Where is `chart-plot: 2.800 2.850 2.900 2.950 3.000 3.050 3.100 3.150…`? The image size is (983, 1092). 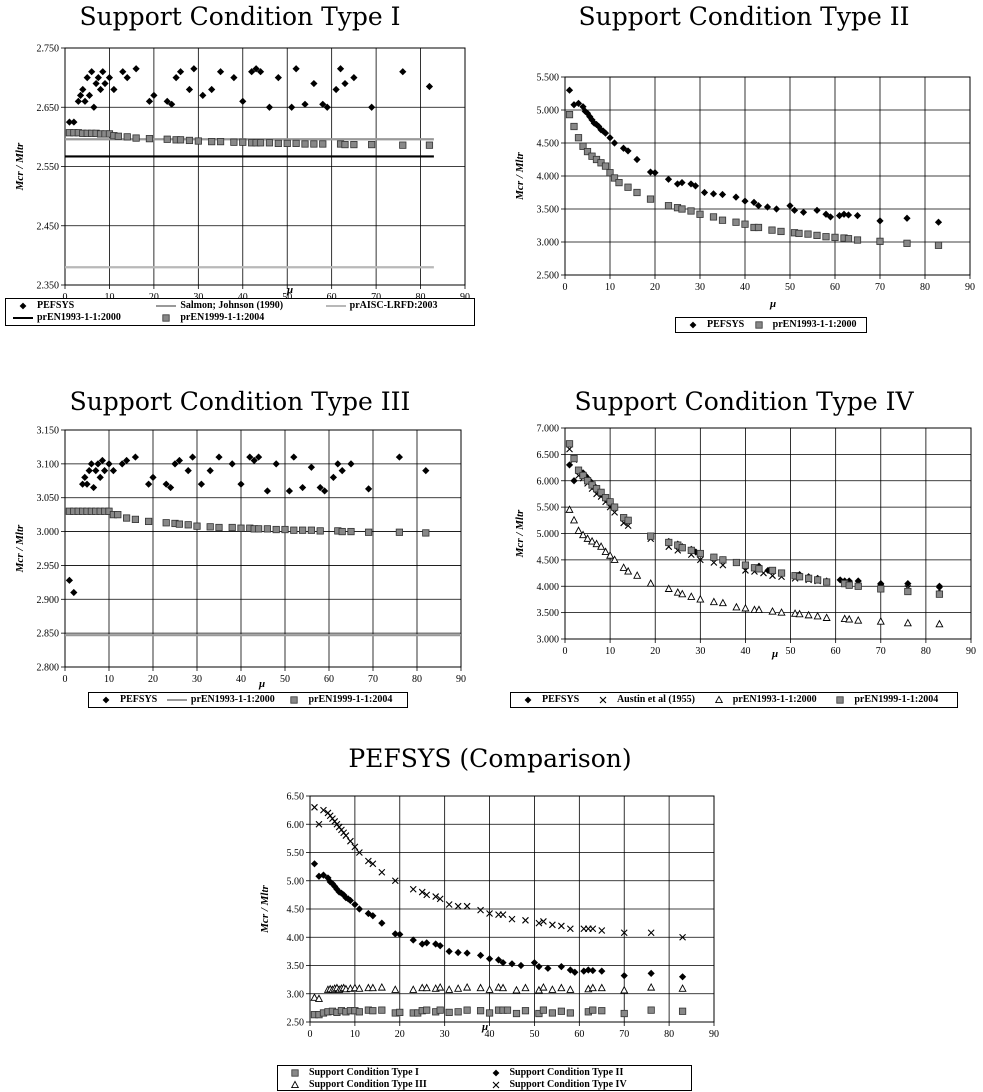 chart-plot: 2.800 2.850 2.900 2.950 3.000 3.050 3.100 3.150… is located at coordinates (240, 558).